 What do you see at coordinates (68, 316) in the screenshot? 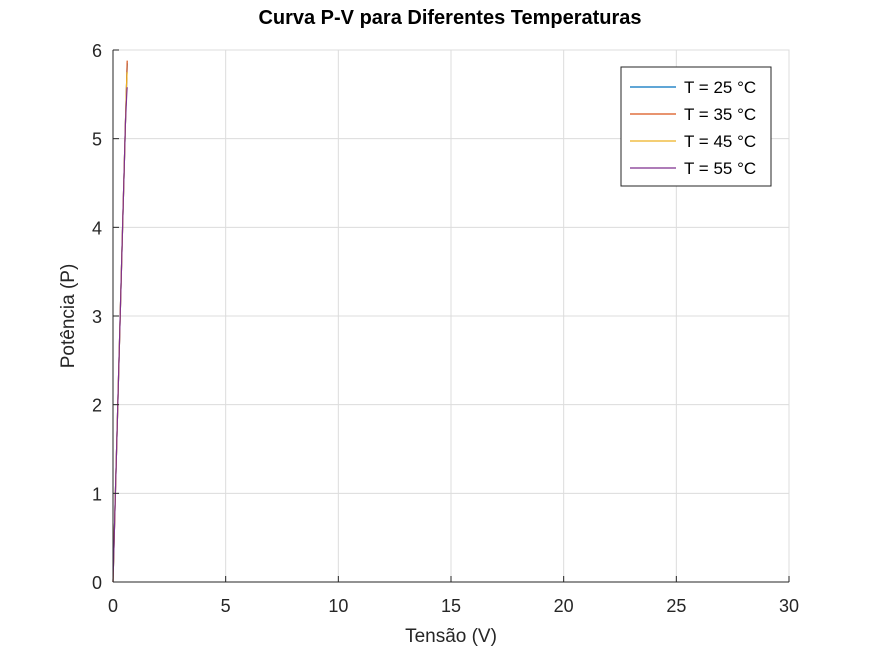
I see `y-axis-label: Potência (P)` at bounding box center [68, 316].